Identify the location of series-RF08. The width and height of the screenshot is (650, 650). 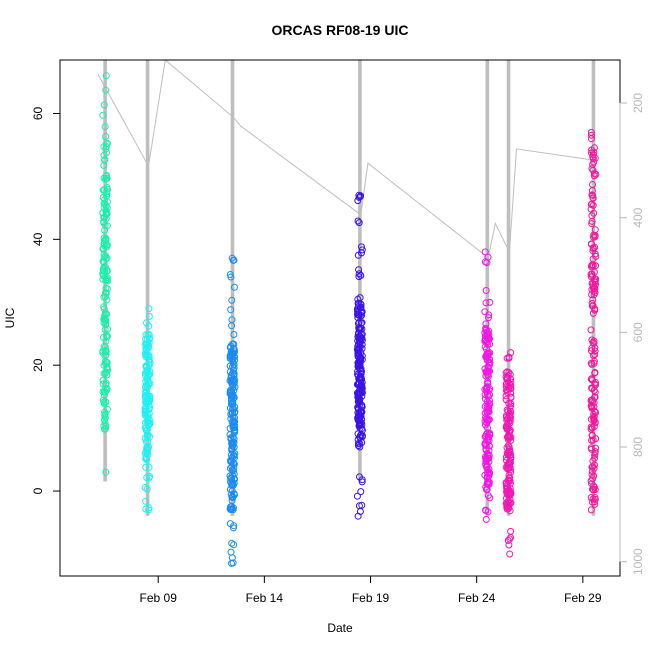
(105, 274).